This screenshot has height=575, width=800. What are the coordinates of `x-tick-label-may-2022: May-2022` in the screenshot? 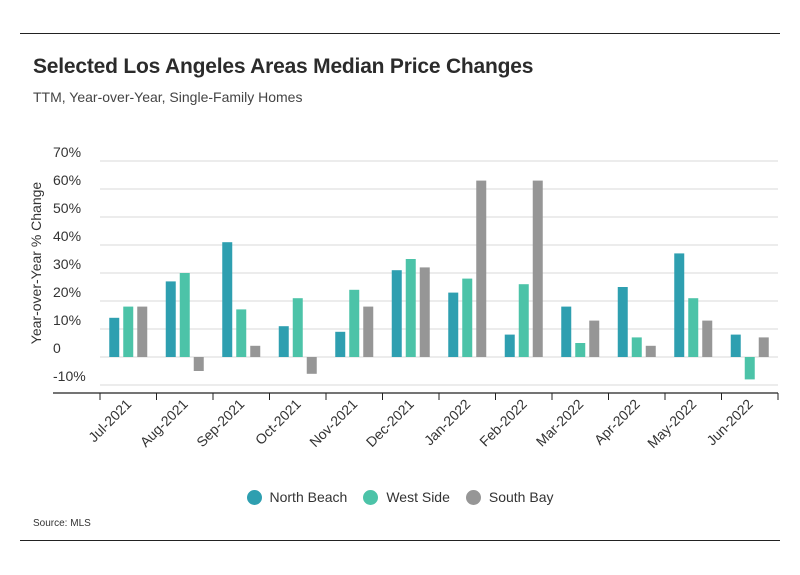 It's located at (671, 423).